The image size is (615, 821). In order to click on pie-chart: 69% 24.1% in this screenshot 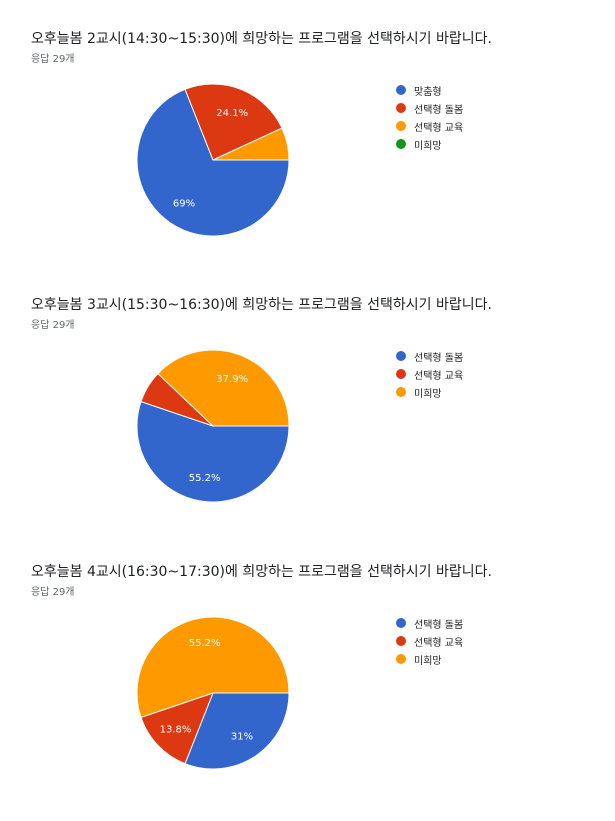, I will do `click(213, 160)`.